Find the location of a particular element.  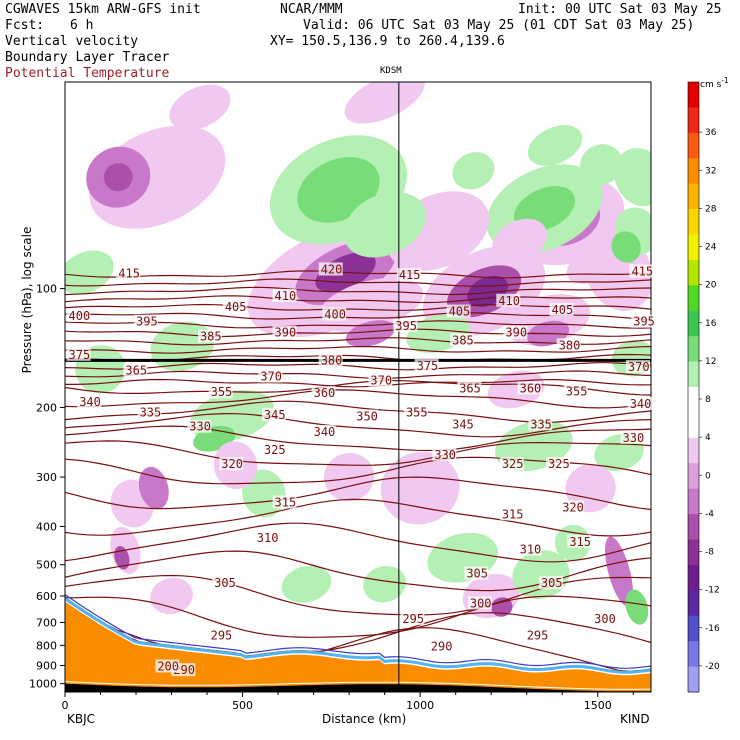

colorbar-tick-label: -8 is located at coordinates (709, 553).